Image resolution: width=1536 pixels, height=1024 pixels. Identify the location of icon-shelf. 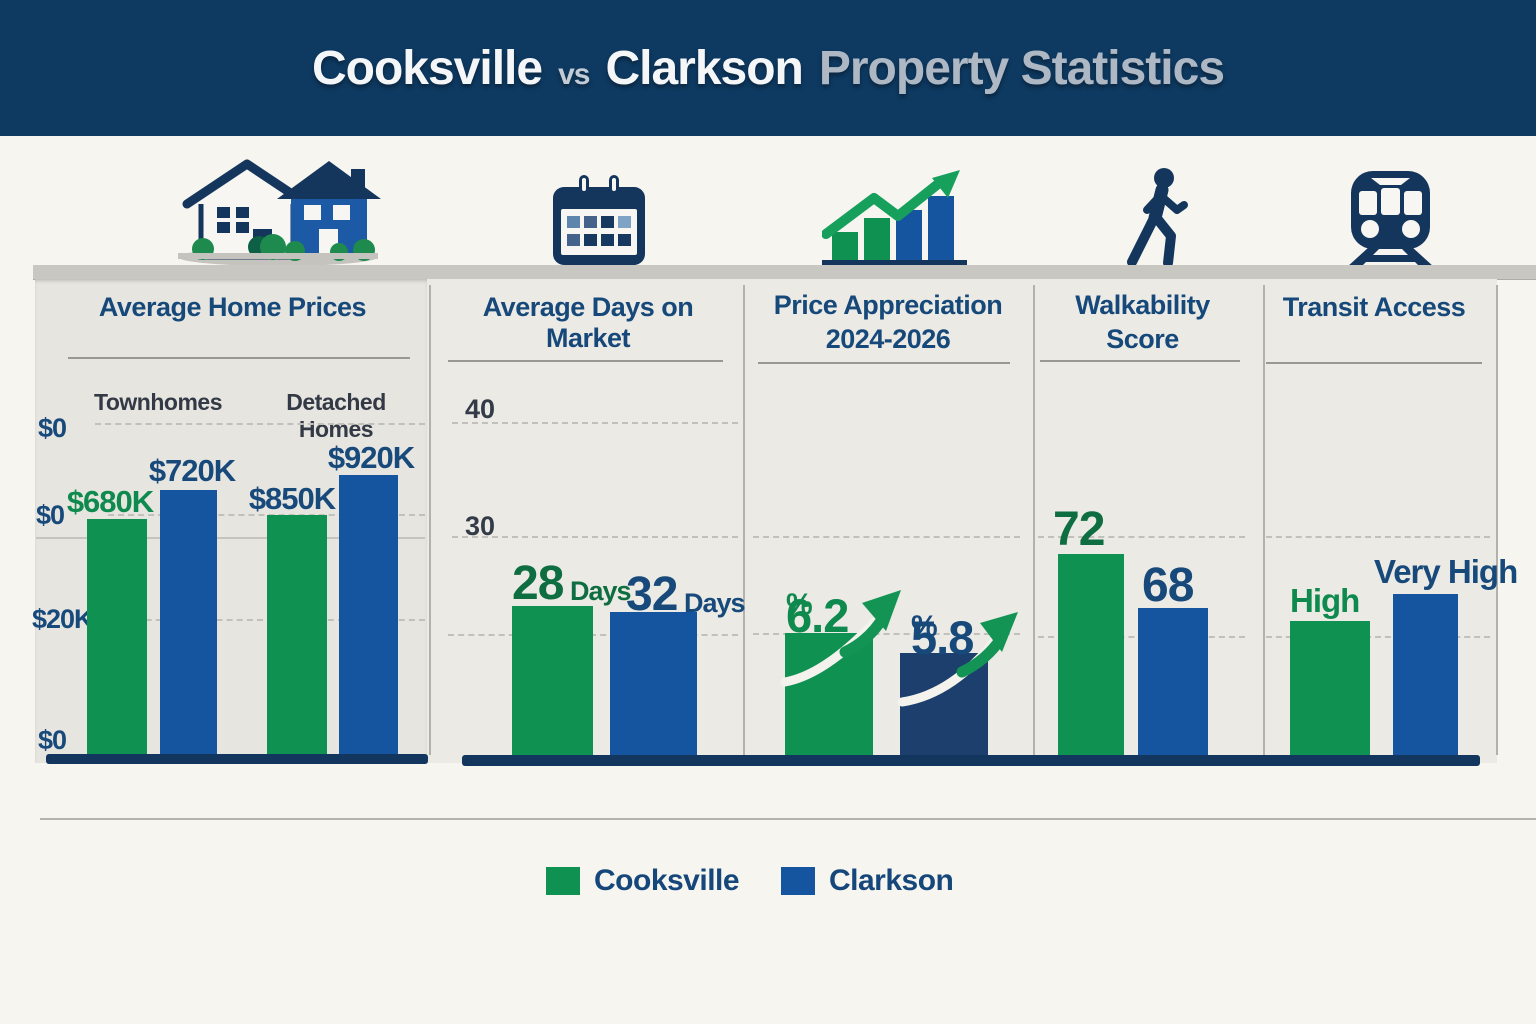
(784, 272).